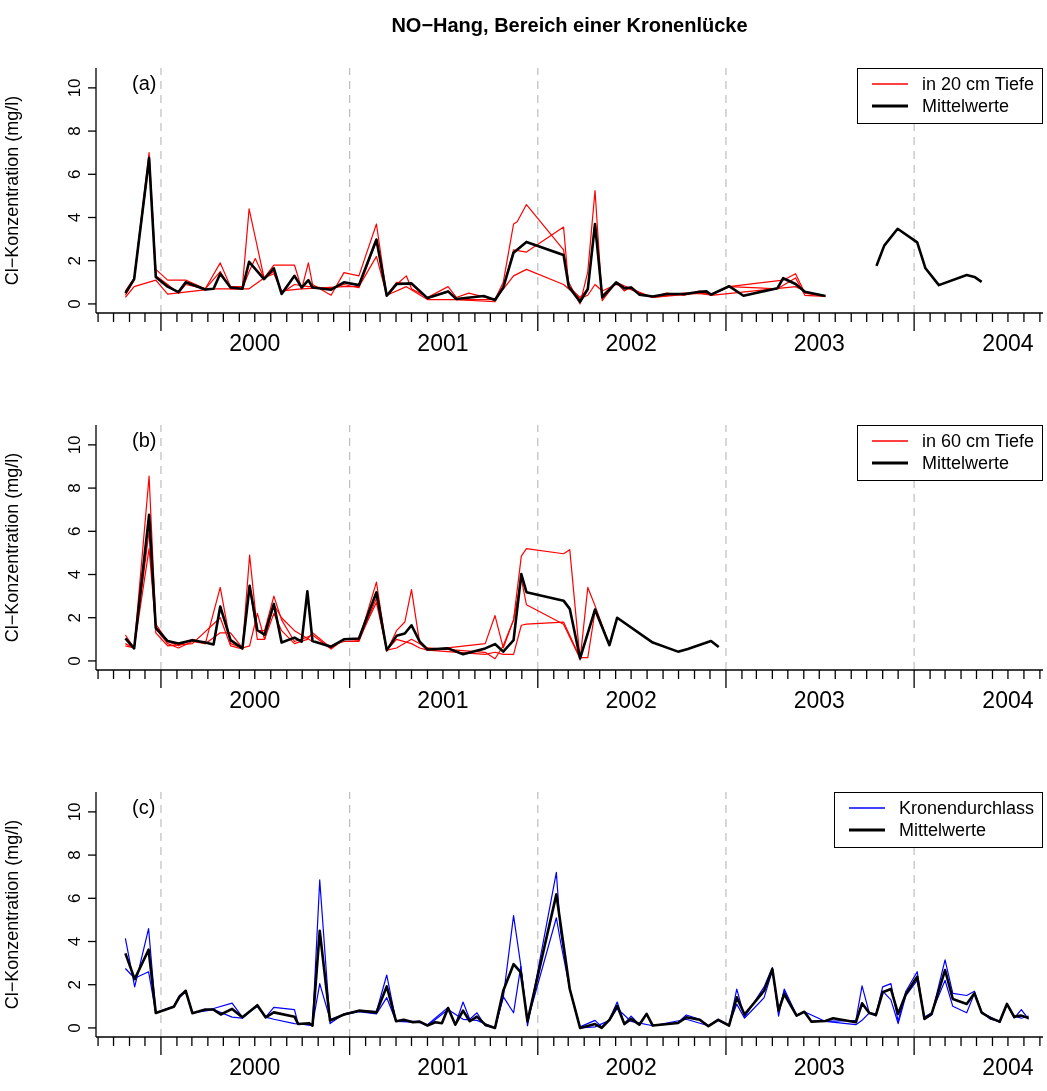  I want to click on legend-label: in 60 cm Tiefe, so click(977, 441).